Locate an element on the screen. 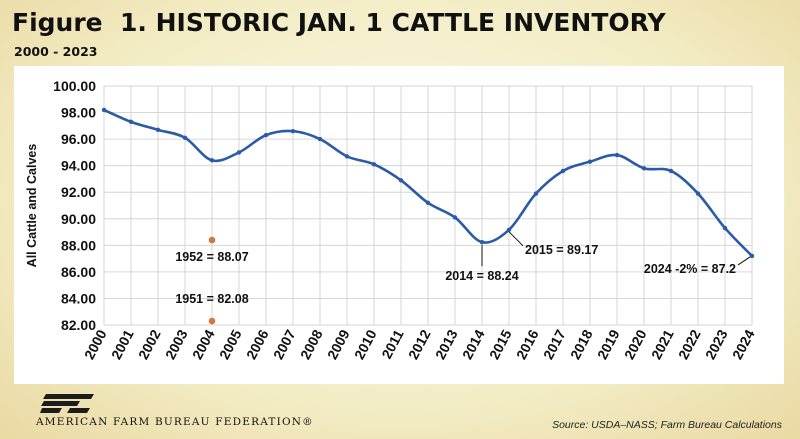 The image size is (800, 439). x-tick-label: 2017 is located at coordinates (554, 344).